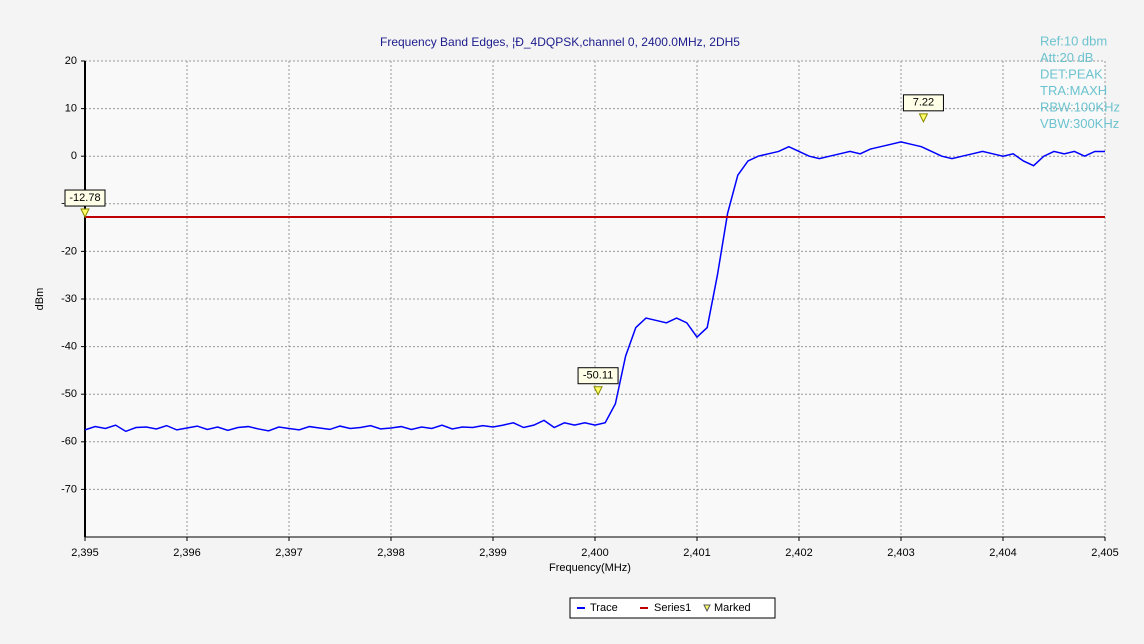 Image resolution: width=1144 pixels, height=644 pixels. I want to click on y-tick-label: -40, so click(69, 347).